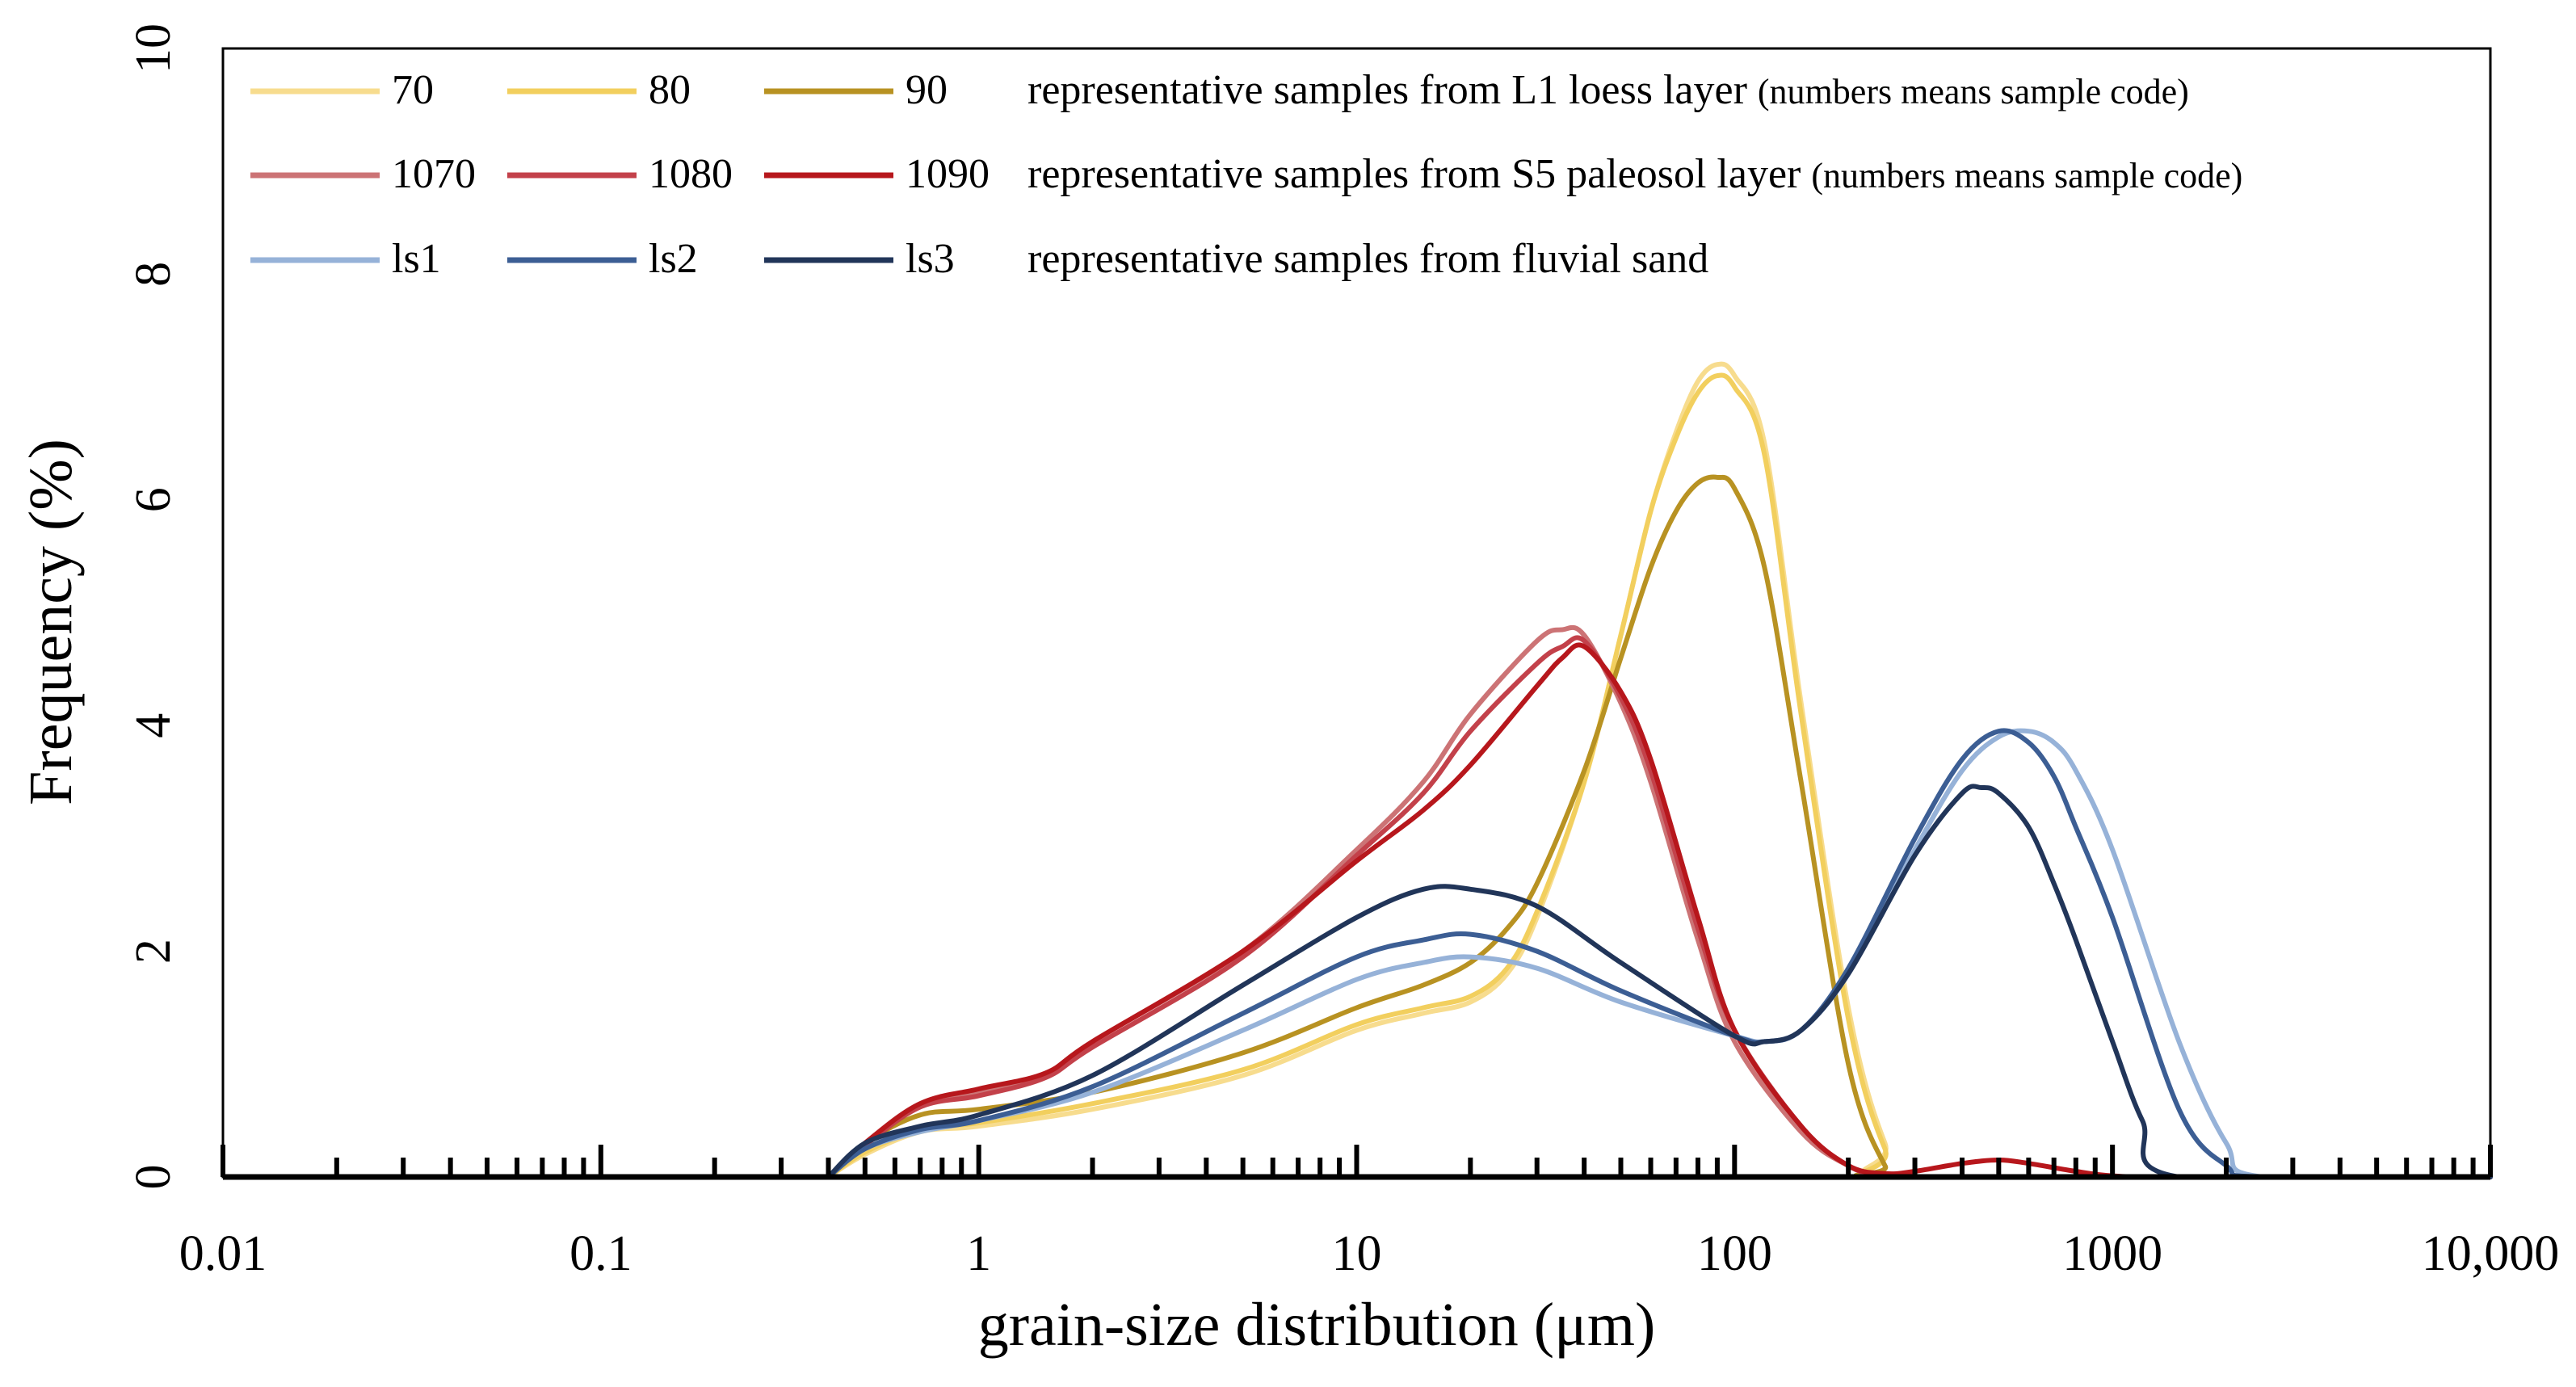 The height and width of the screenshot is (1387, 2576). Describe the element at coordinates (948, 174) in the screenshot. I see `legend-label-1090: 1090` at that location.